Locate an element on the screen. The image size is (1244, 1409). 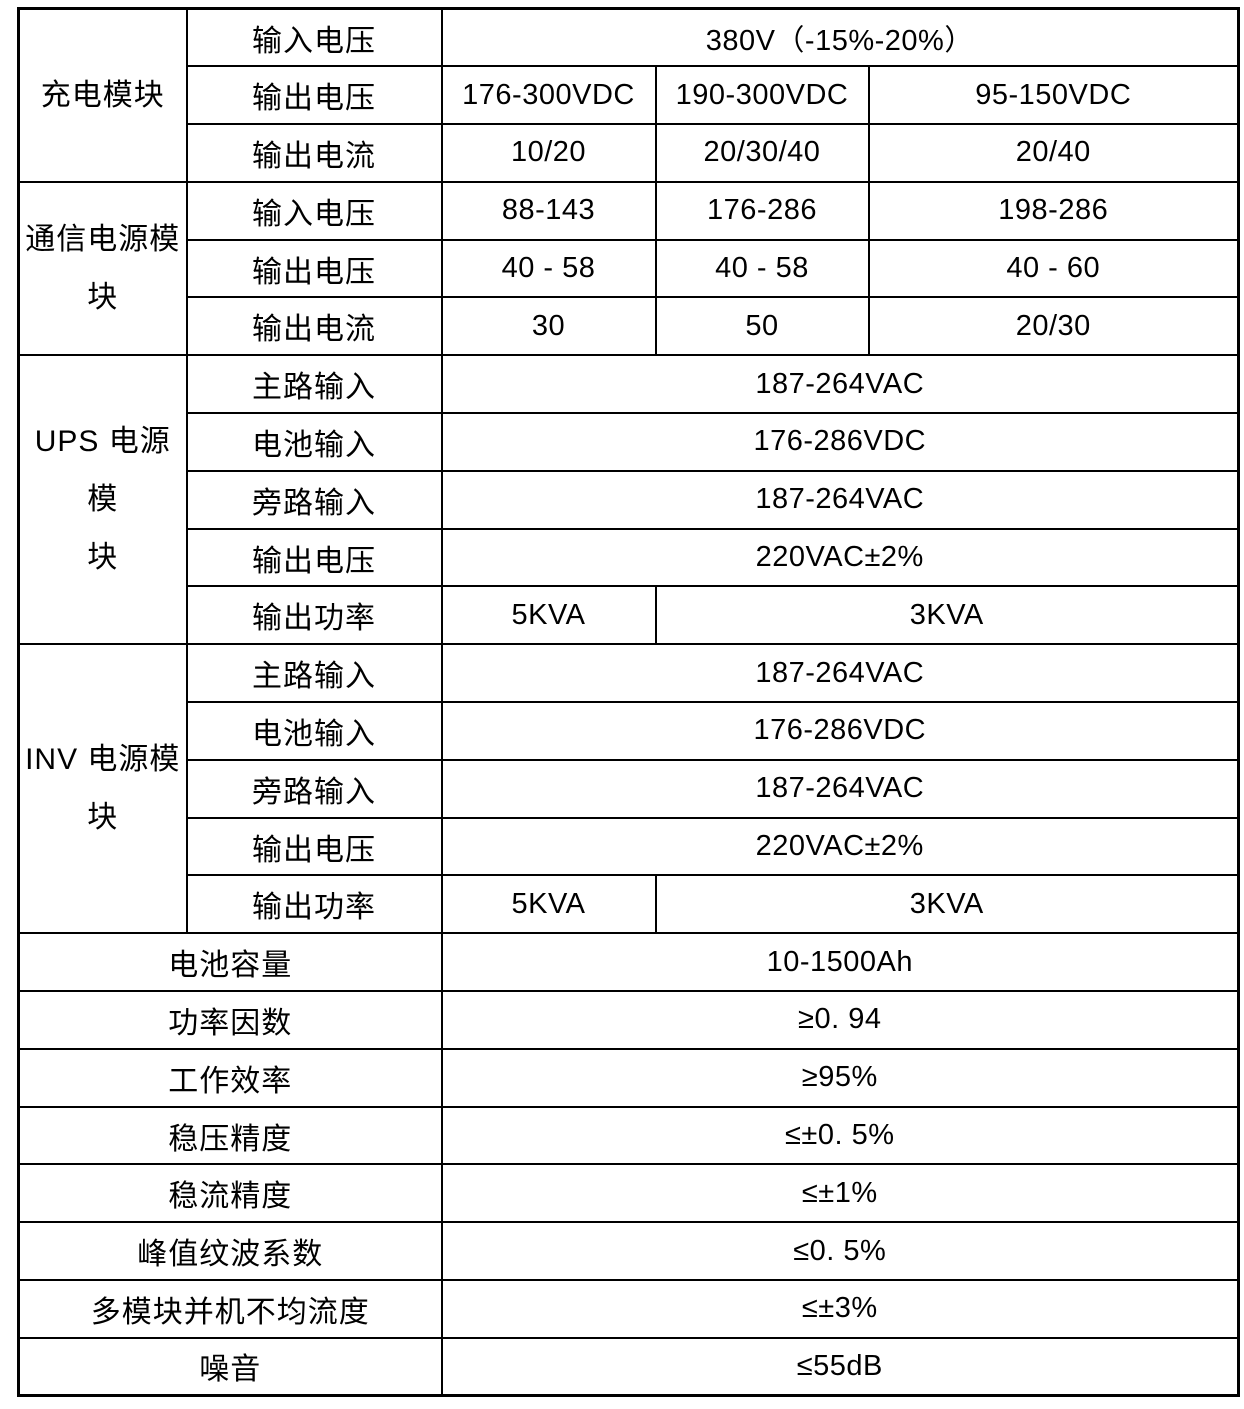
spec-value-cell: 95-150VDC is located at coordinates (1053, 95).